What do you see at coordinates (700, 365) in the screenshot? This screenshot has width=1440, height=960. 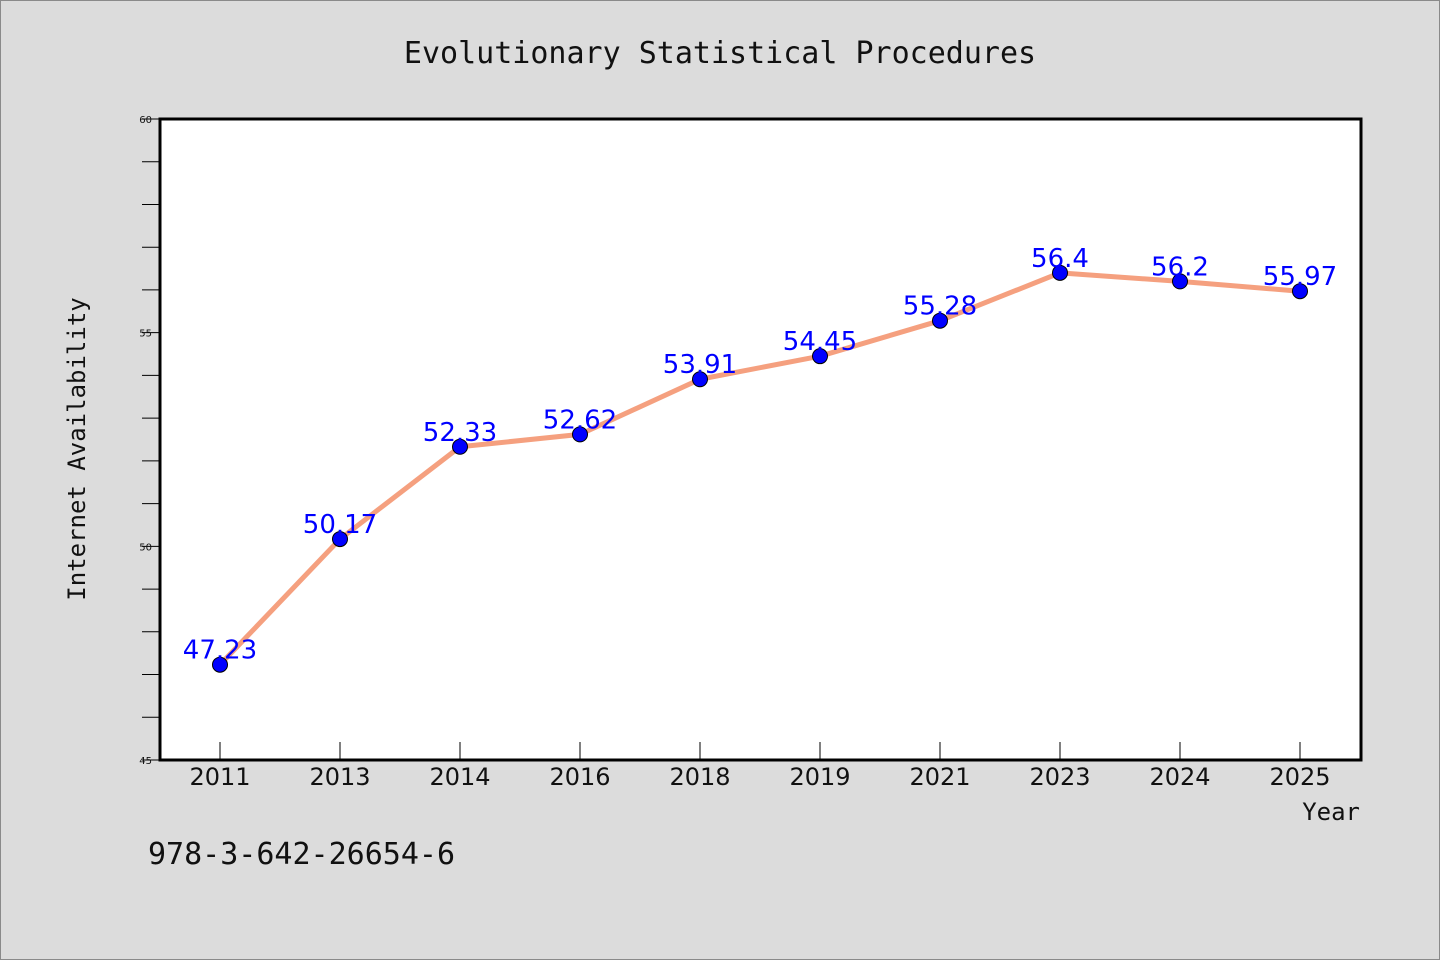 I see `data-label: 53.91` at bounding box center [700, 365].